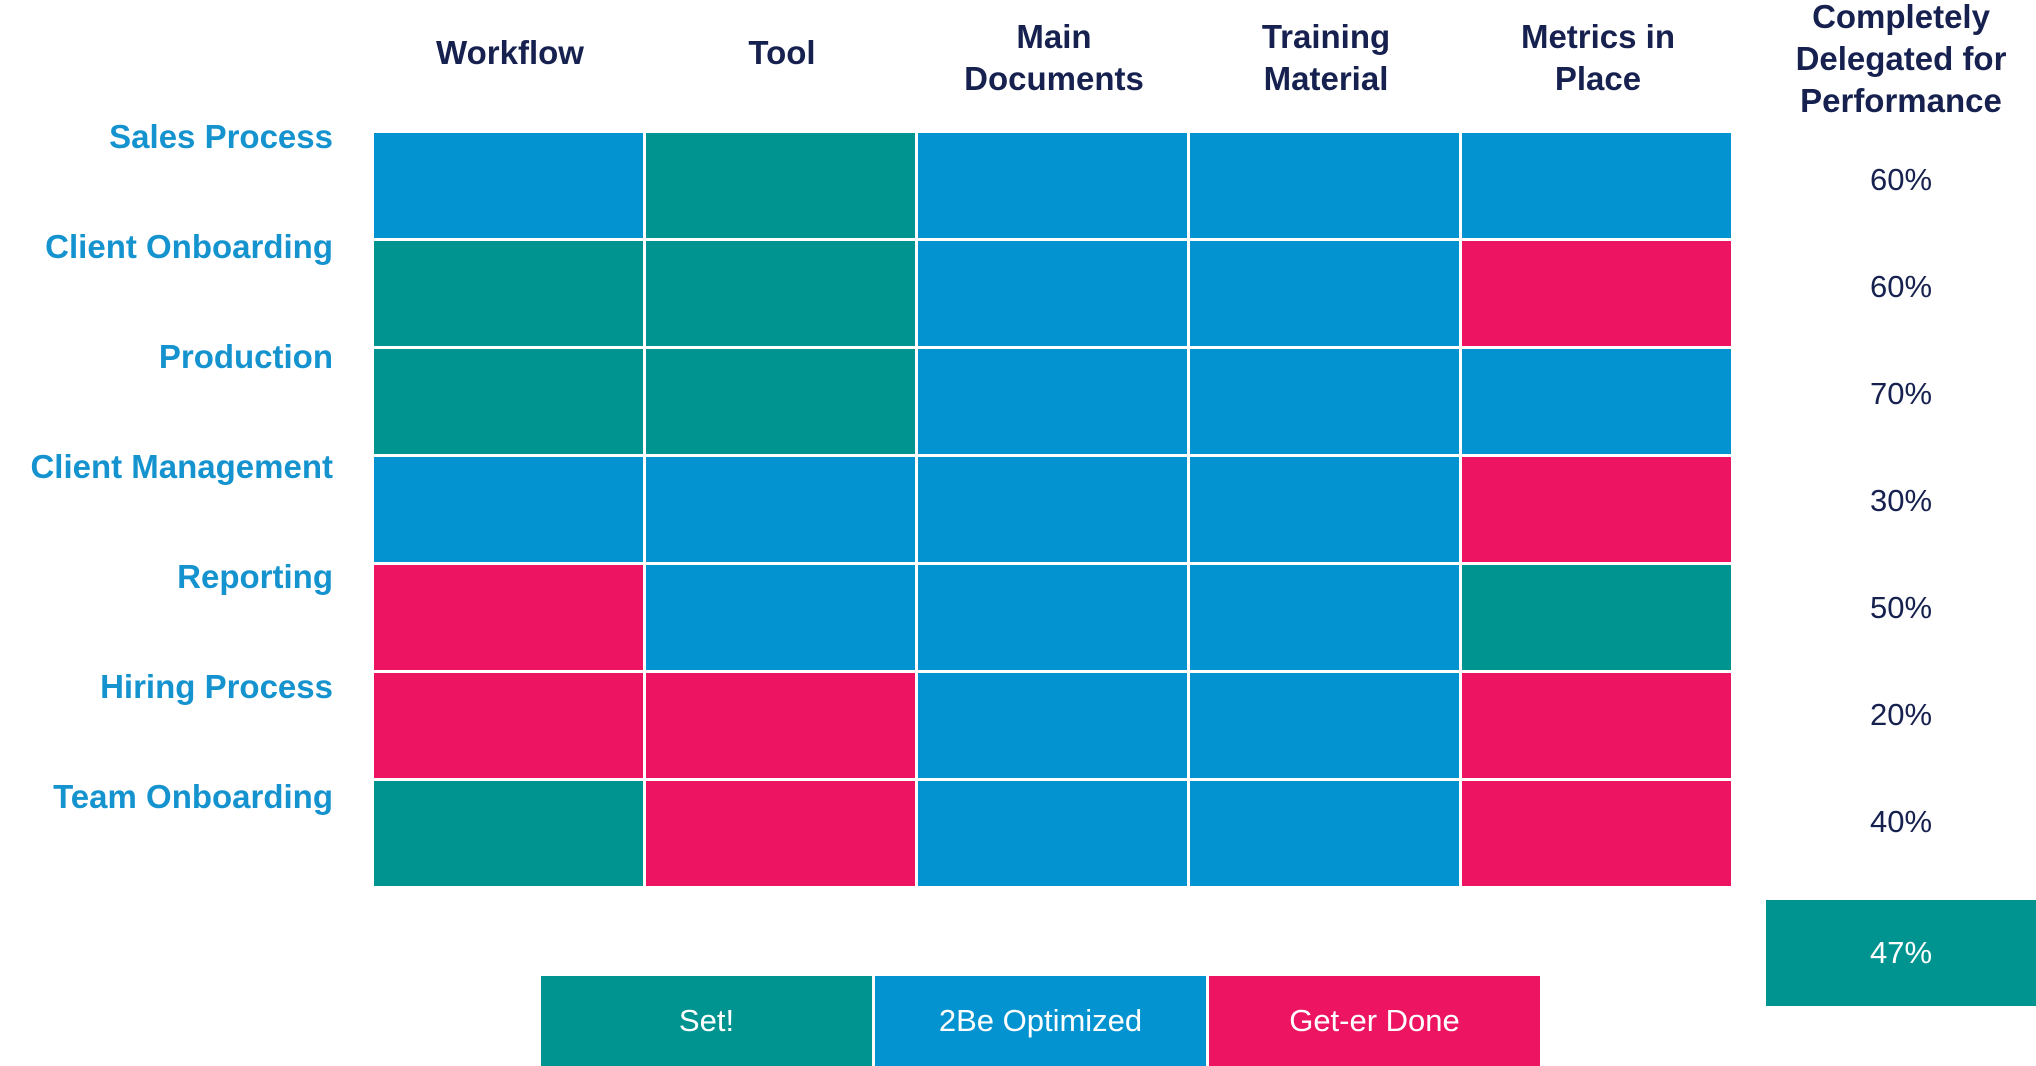 The image size is (2036, 1066). What do you see at coordinates (1598, 57) in the screenshot?
I see `column-header-metrics-in-place: Metrics in Place` at bounding box center [1598, 57].